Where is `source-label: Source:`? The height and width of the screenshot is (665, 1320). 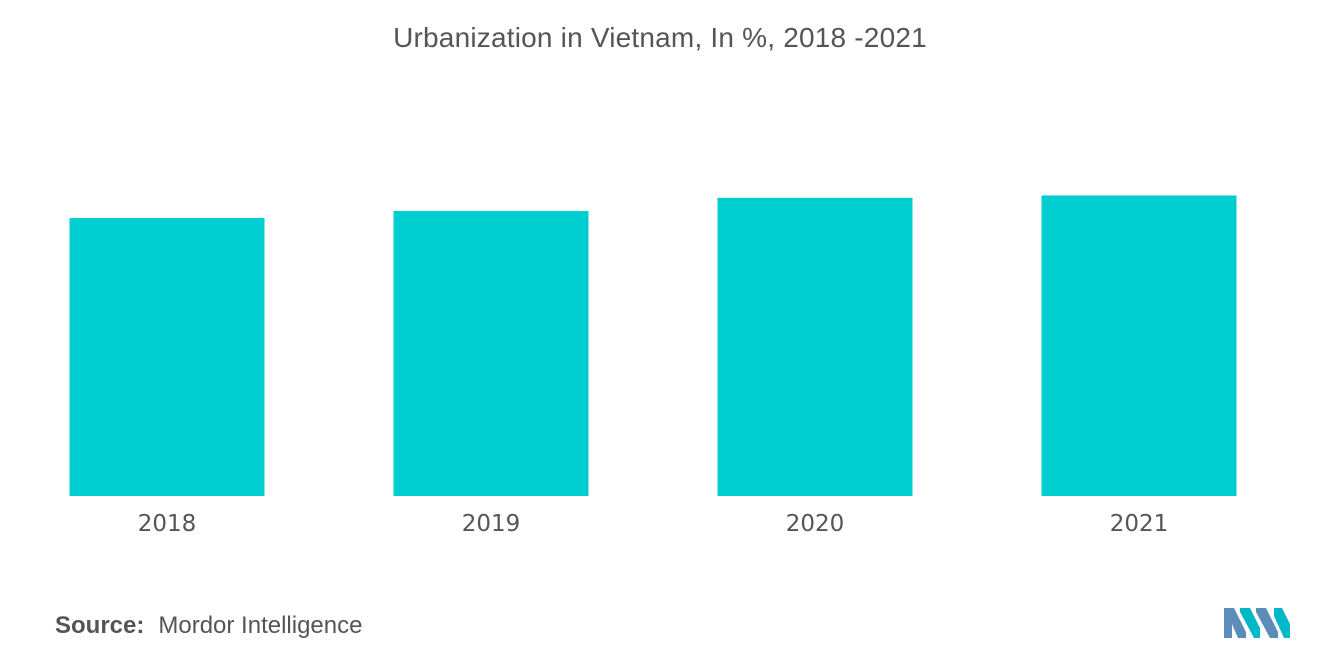 source-label: Source: is located at coordinates (100, 625).